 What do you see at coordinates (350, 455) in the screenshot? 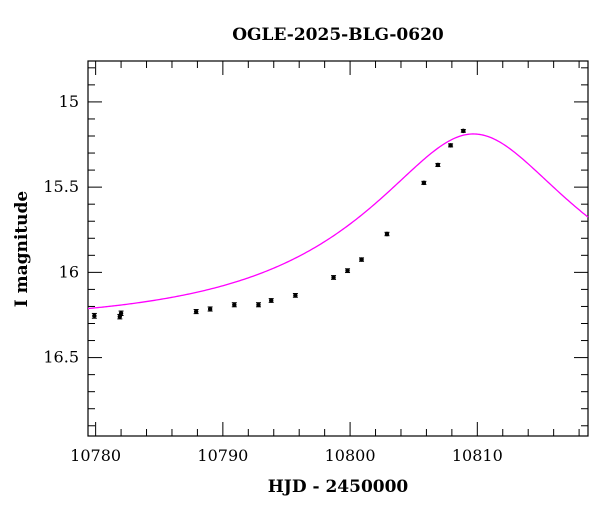
I see `x-tick-label: 10800` at bounding box center [350, 455].